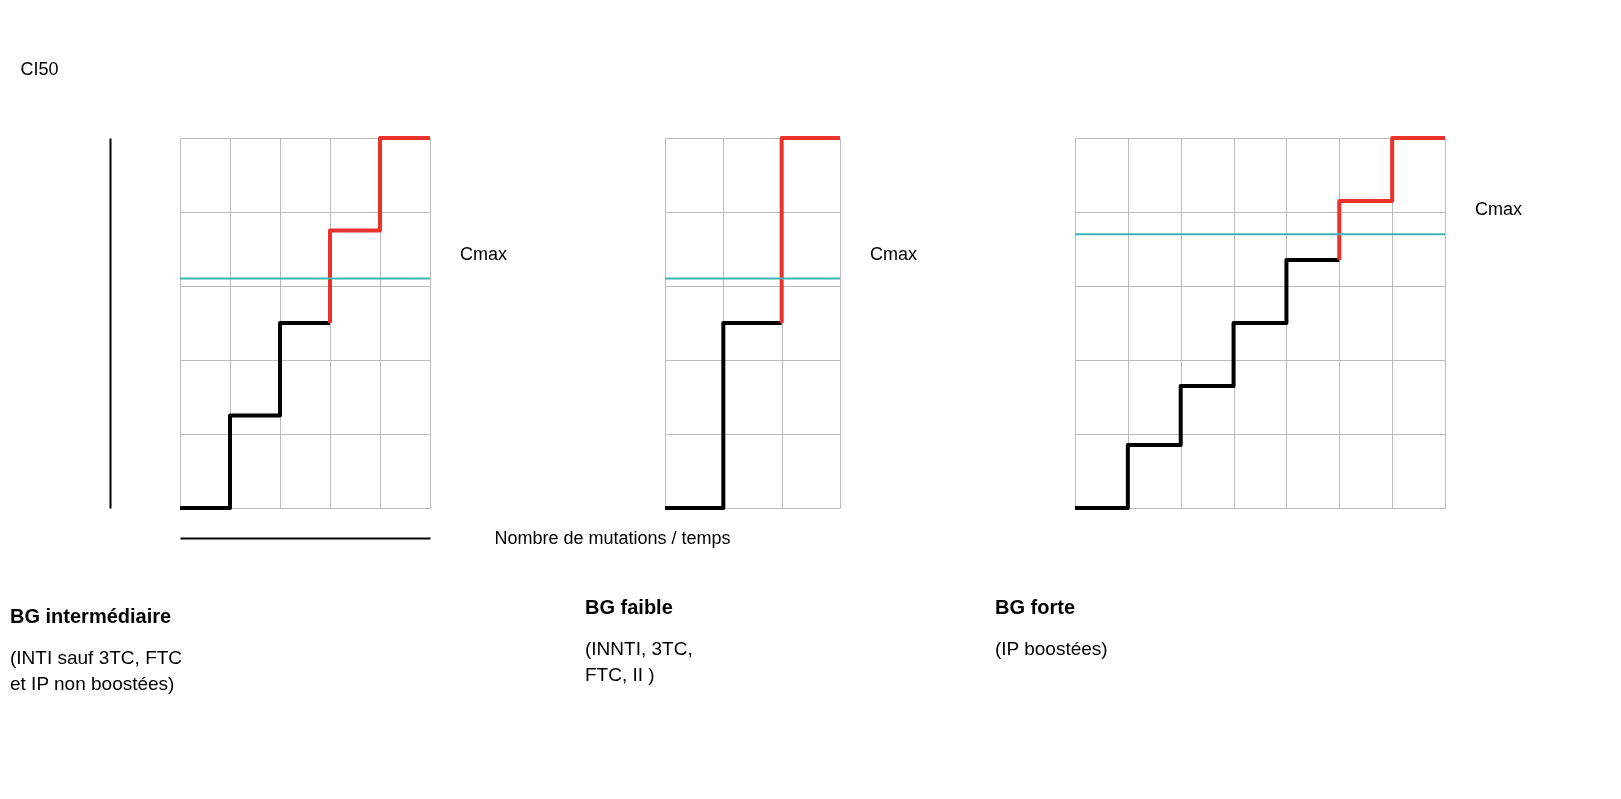 This screenshot has width=1621, height=799. What do you see at coordinates (91, 616) in the screenshot?
I see `text: BG intermédiaire` at bounding box center [91, 616].